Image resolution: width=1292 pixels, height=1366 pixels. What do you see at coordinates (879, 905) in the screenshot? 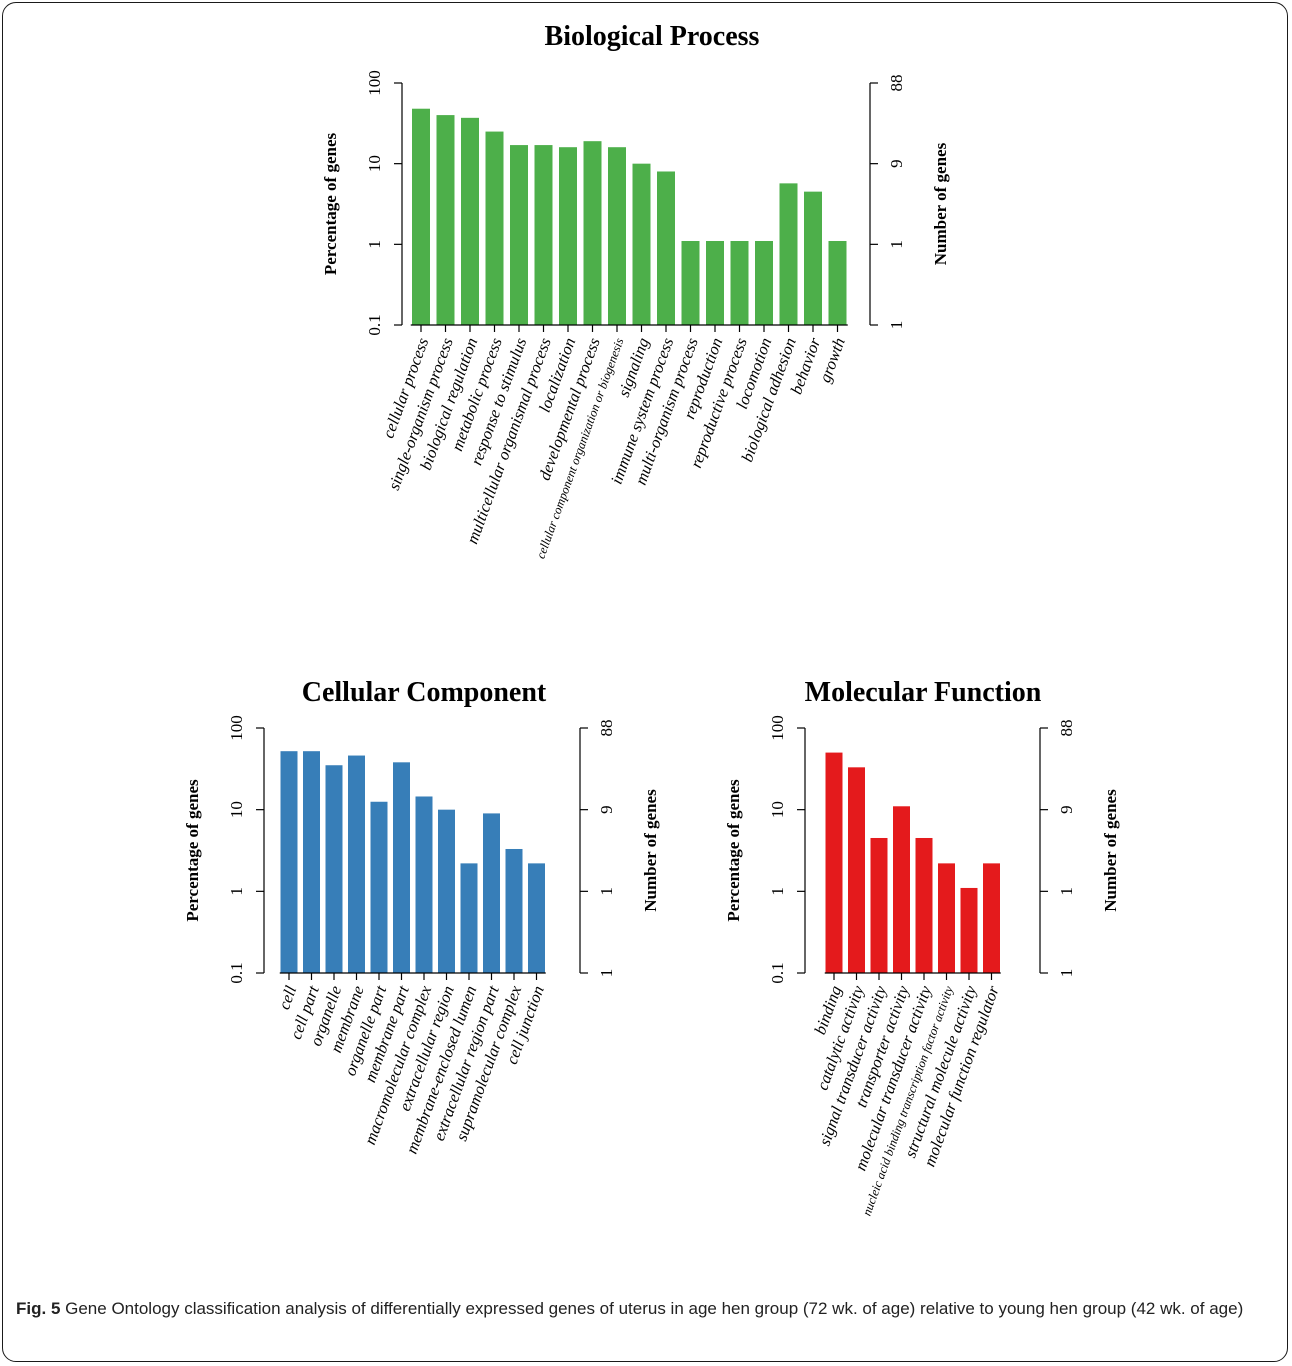
I see `bar-signal-transducer-activity` at bounding box center [879, 905].